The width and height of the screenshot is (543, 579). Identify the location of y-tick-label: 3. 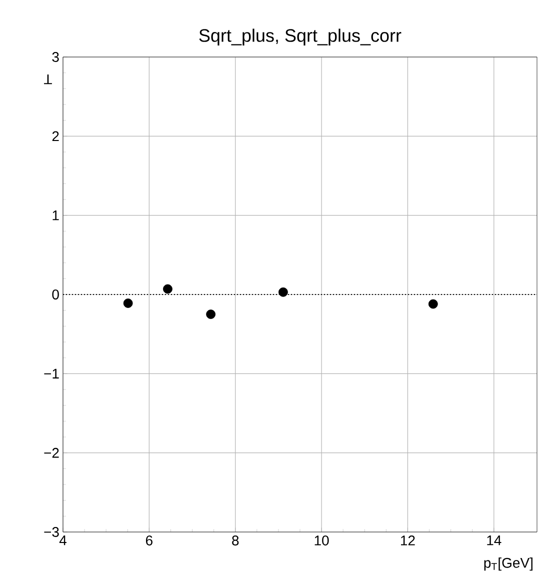
(55, 57).